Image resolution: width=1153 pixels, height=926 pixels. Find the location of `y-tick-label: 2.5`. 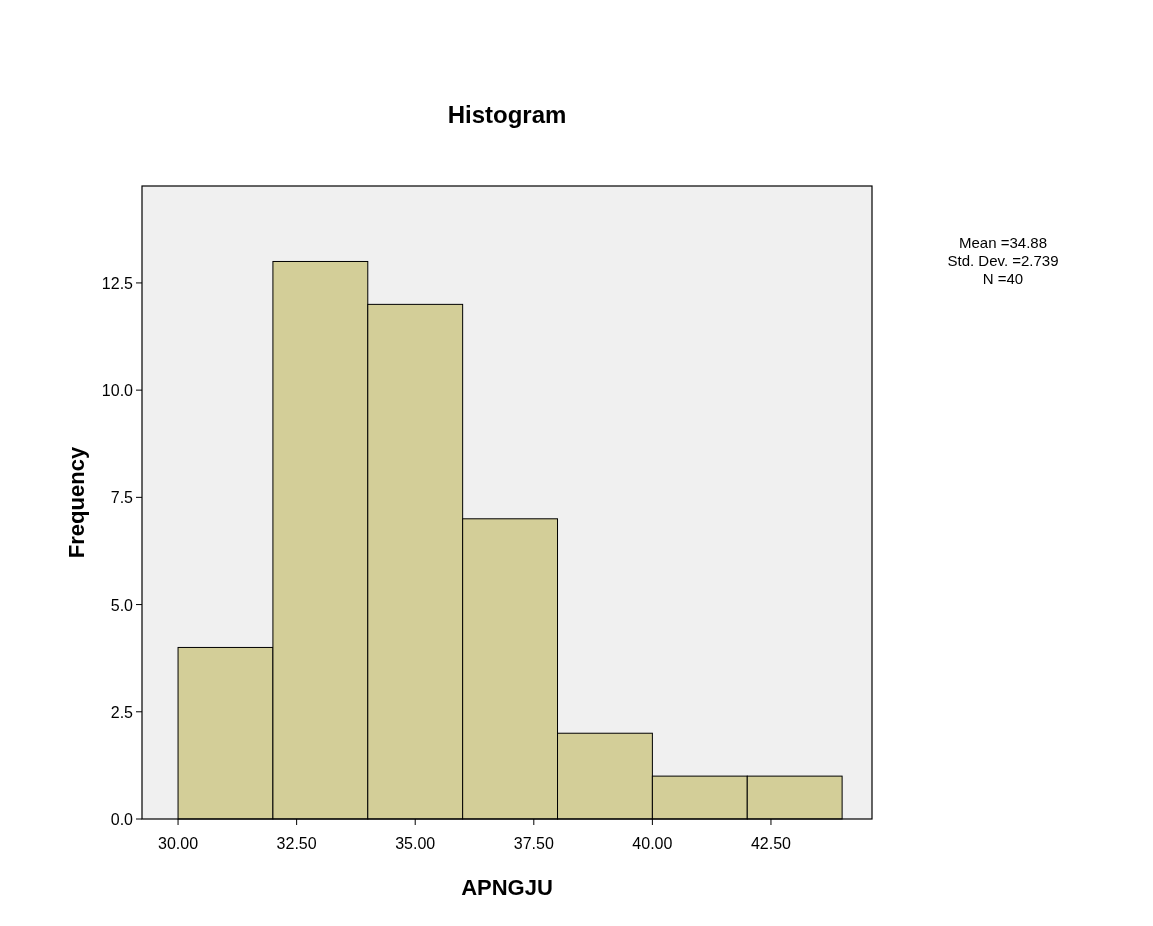

y-tick-label: 2.5 is located at coordinates (122, 712).